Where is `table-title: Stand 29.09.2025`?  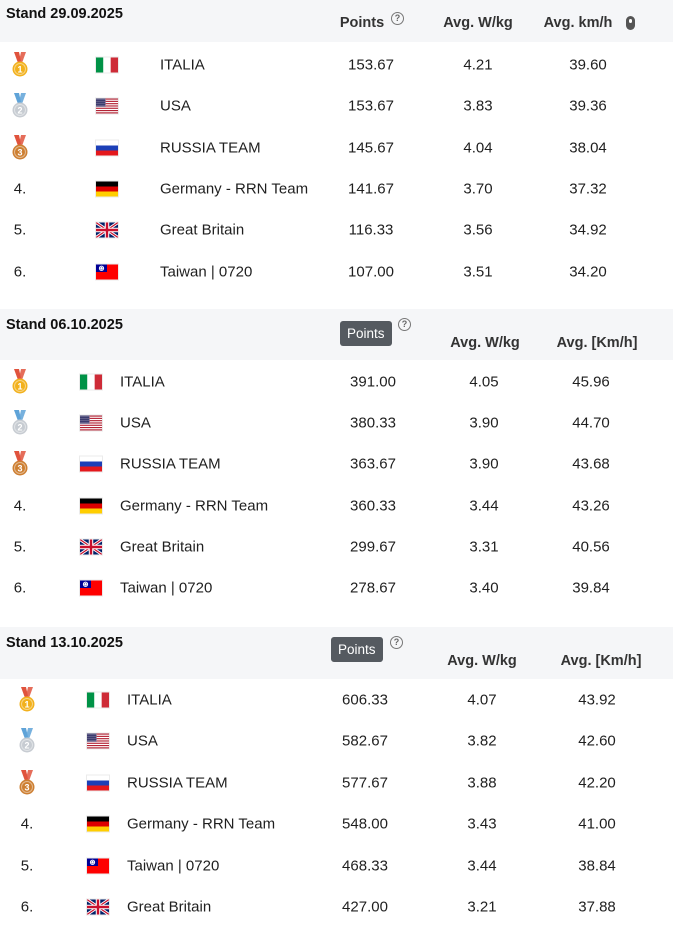 table-title: Stand 29.09.2025 is located at coordinates (64, 14).